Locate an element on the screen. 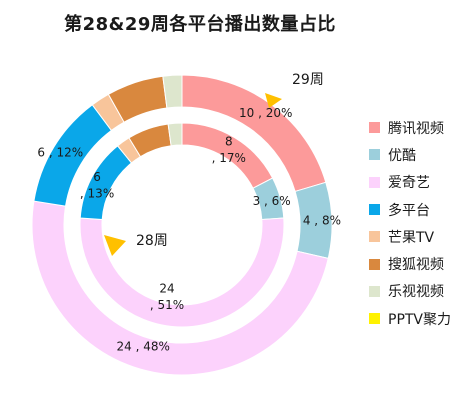 This screenshot has width=467, height=400. legend-item: PPTV聚力 is located at coordinates (418, 318).